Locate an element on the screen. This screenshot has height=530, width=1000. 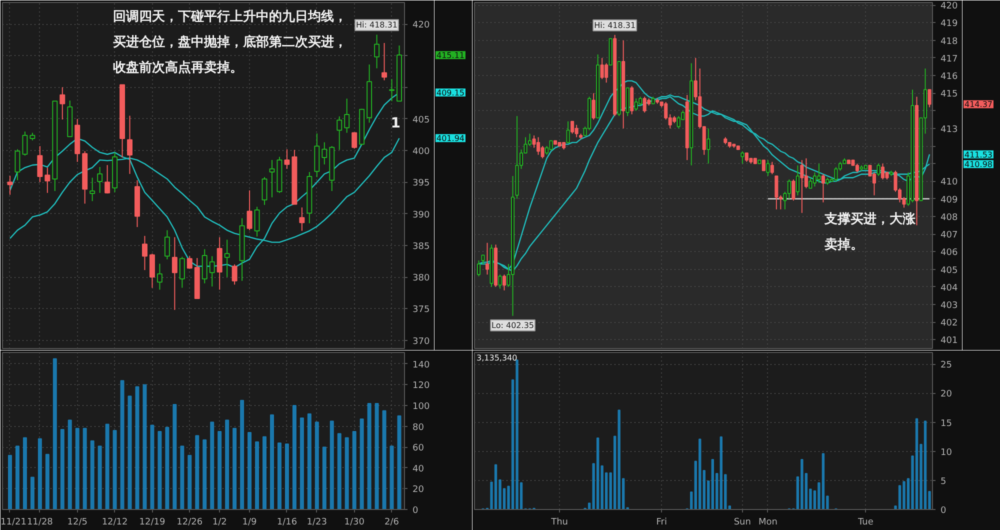
y-tick-label: 416 is located at coordinates (949, 77).